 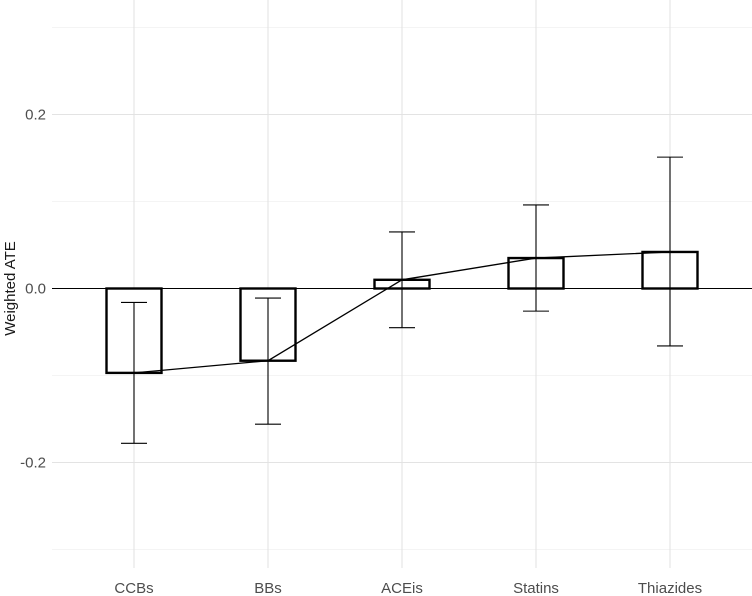 What do you see at coordinates (35, 115) in the screenshot?
I see `y-tick-label: 0.2` at bounding box center [35, 115].